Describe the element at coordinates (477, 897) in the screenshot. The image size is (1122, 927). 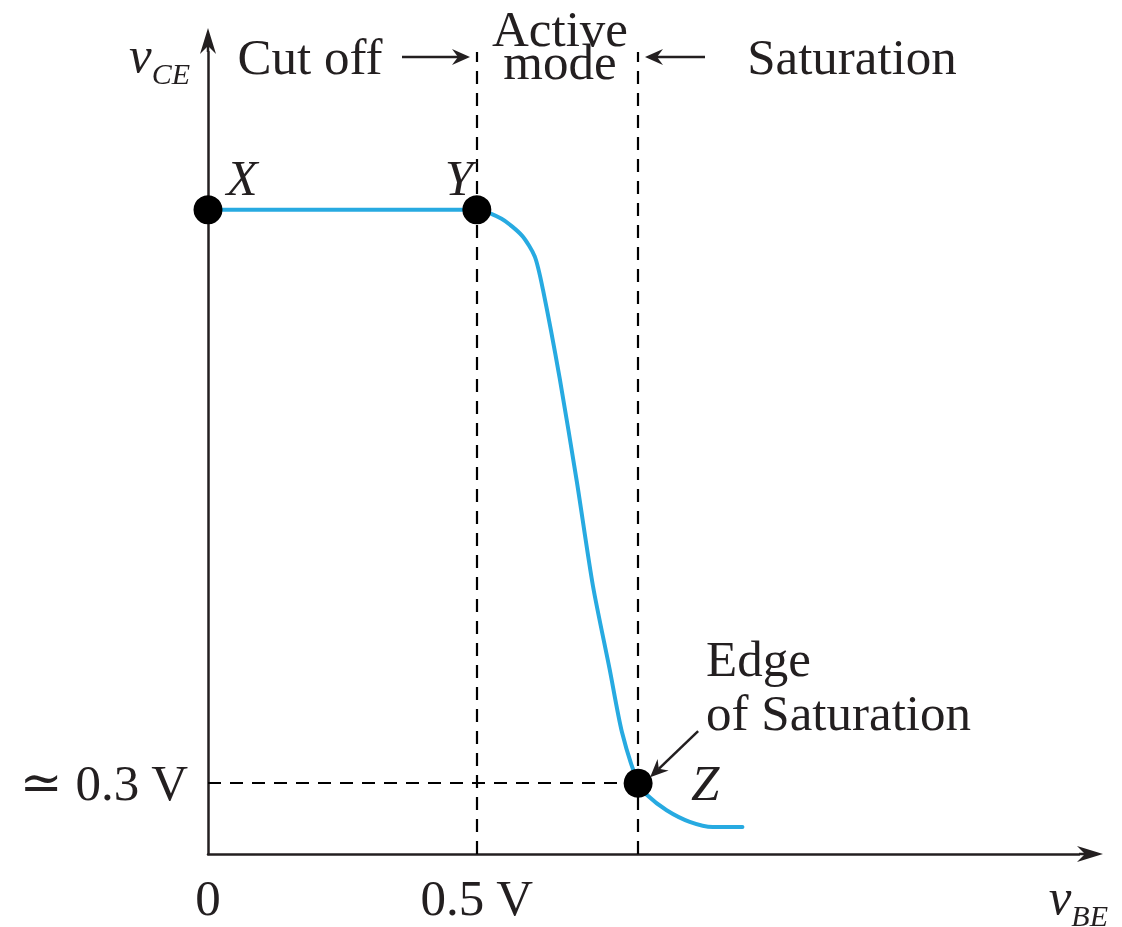
I see `x-tick-label: 0.5 V` at that location.